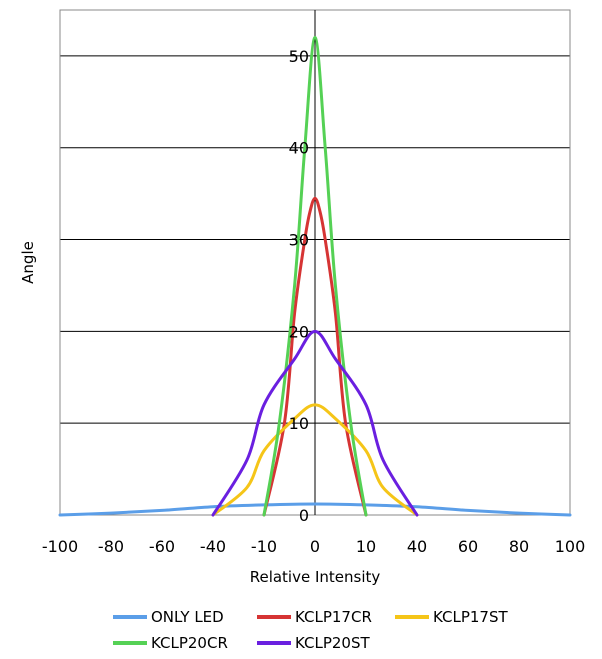  I want to click on legend-label: KCLP17ST, so click(471, 617).